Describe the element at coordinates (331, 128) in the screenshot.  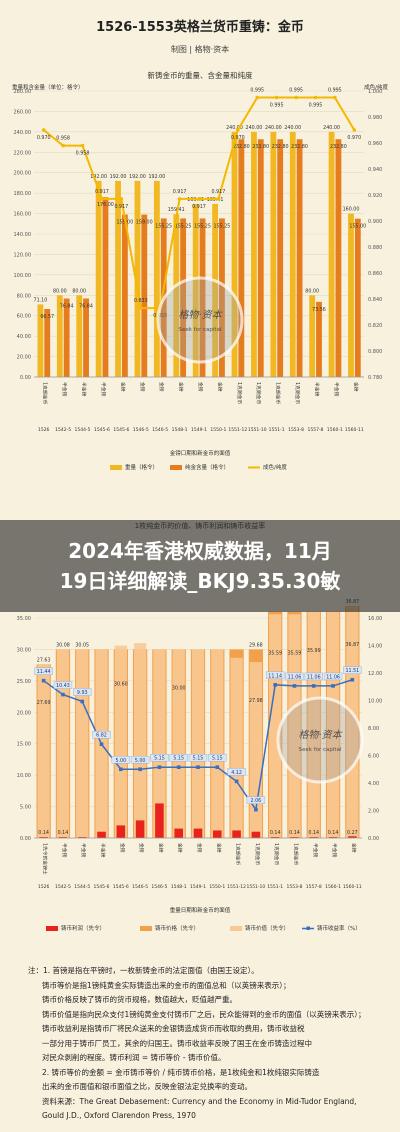
I see `bar-weight-label: 240.00` at that location.